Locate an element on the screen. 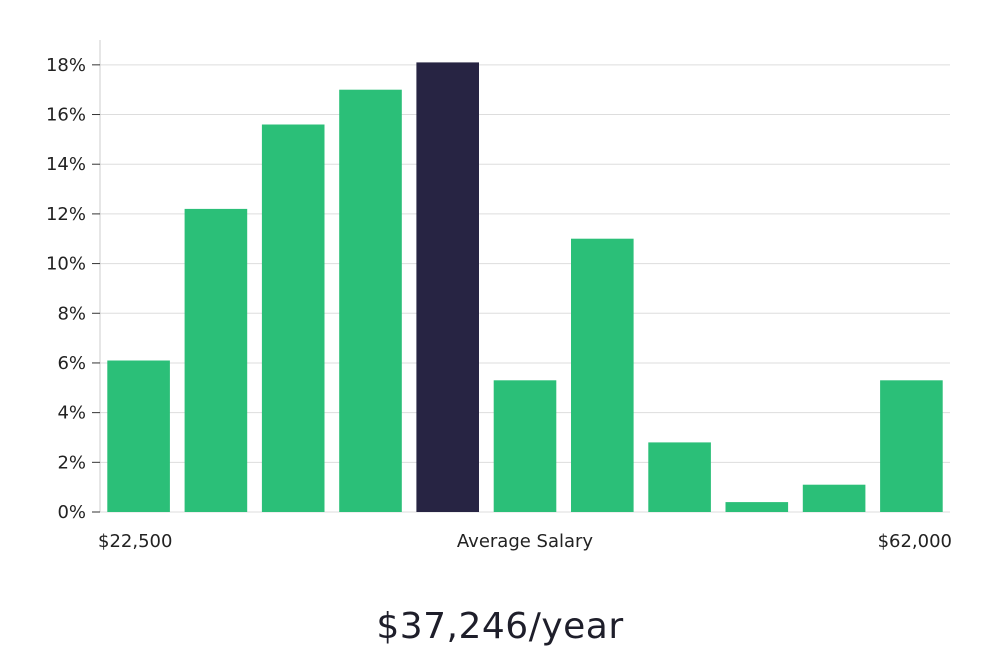 The height and width of the screenshot is (660, 1000). y-axis: 0% 2% 4% 6% 8% 10% 12% 14% 16% 18% is located at coordinates (73, 281).